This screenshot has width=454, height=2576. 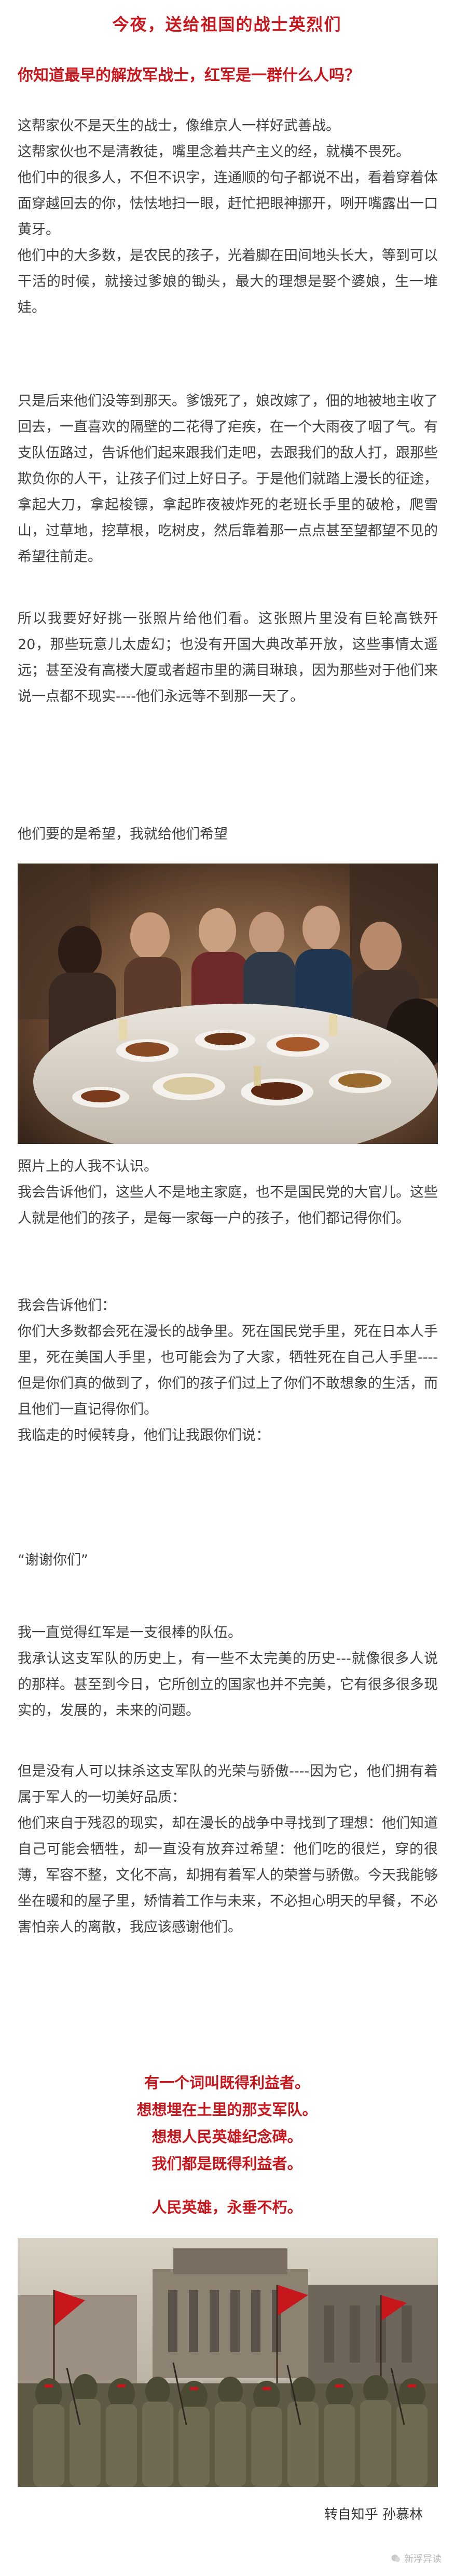 What do you see at coordinates (144, 1435) in the screenshot?
I see `text-line: 我临走的时候转身，他们让我跟你们说：` at bounding box center [144, 1435].